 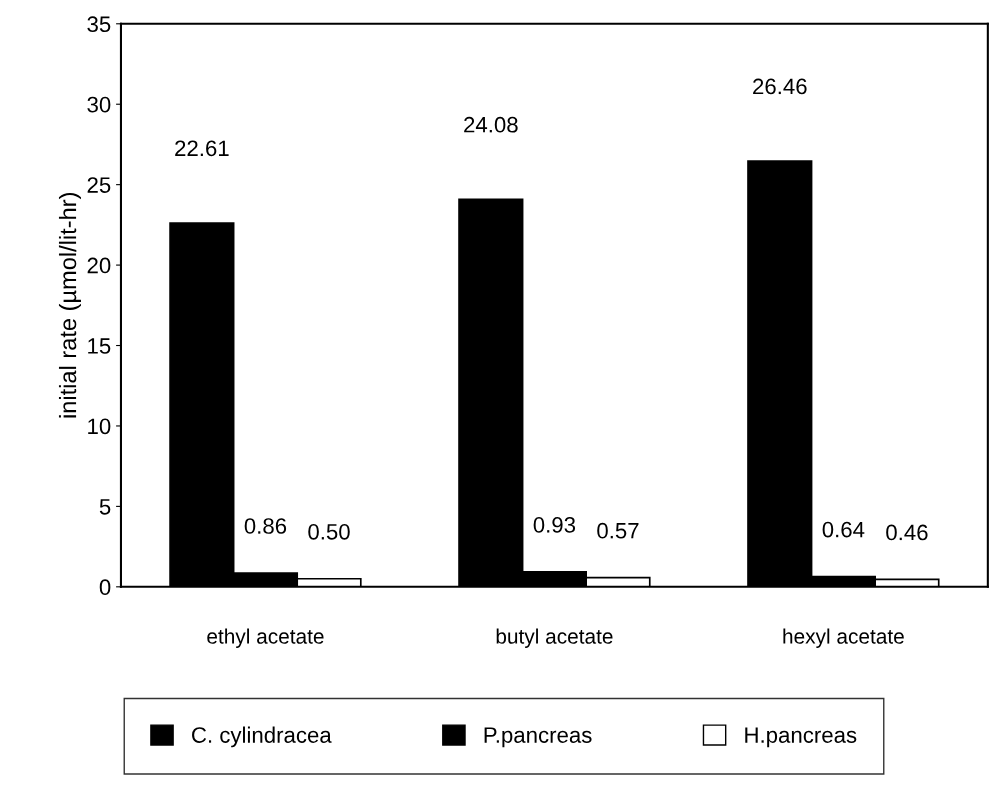 I want to click on text: 0.86, so click(x=265, y=526).